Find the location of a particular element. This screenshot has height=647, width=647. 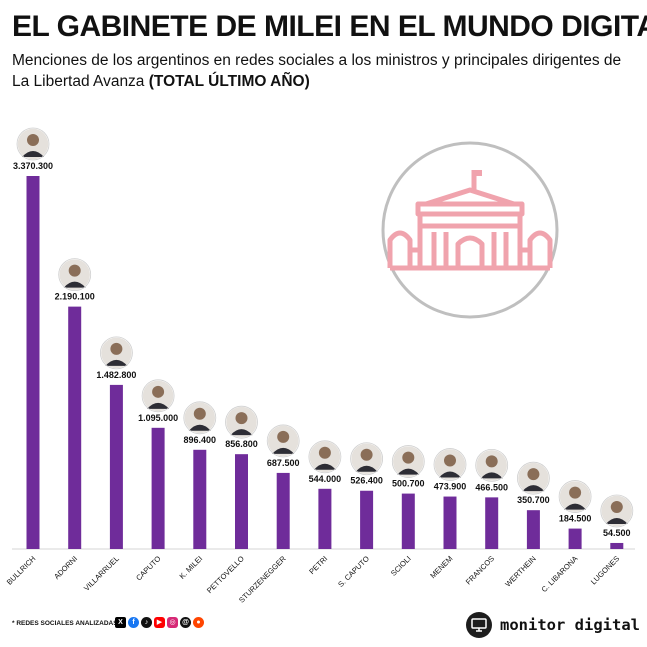

x-icon: X is located at coordinates (120, 622).